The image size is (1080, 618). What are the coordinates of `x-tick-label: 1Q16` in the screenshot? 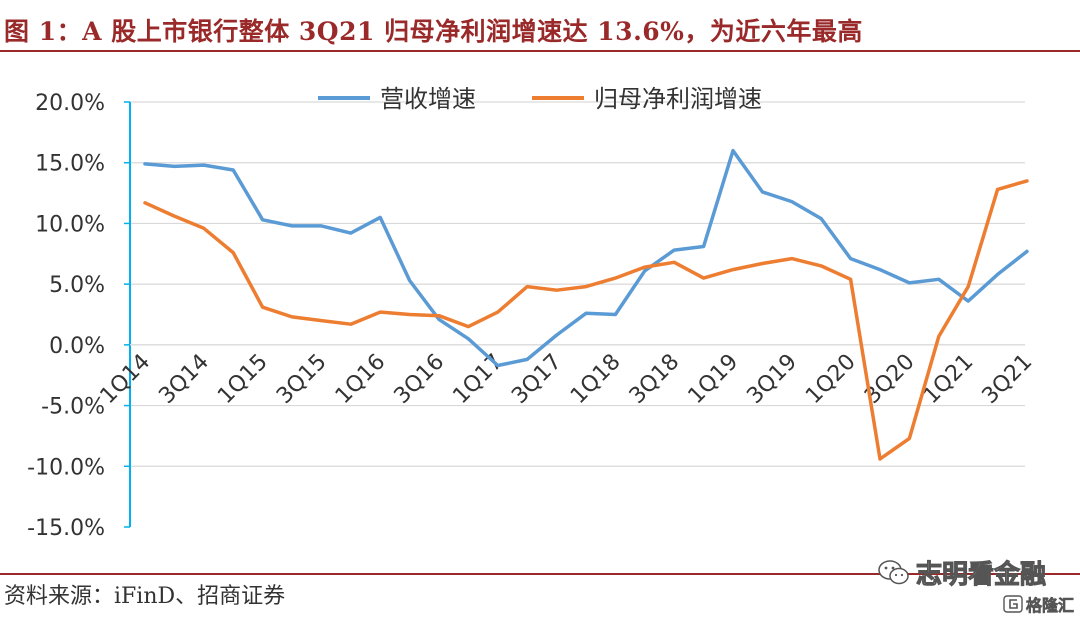 It's located at (361, 379).